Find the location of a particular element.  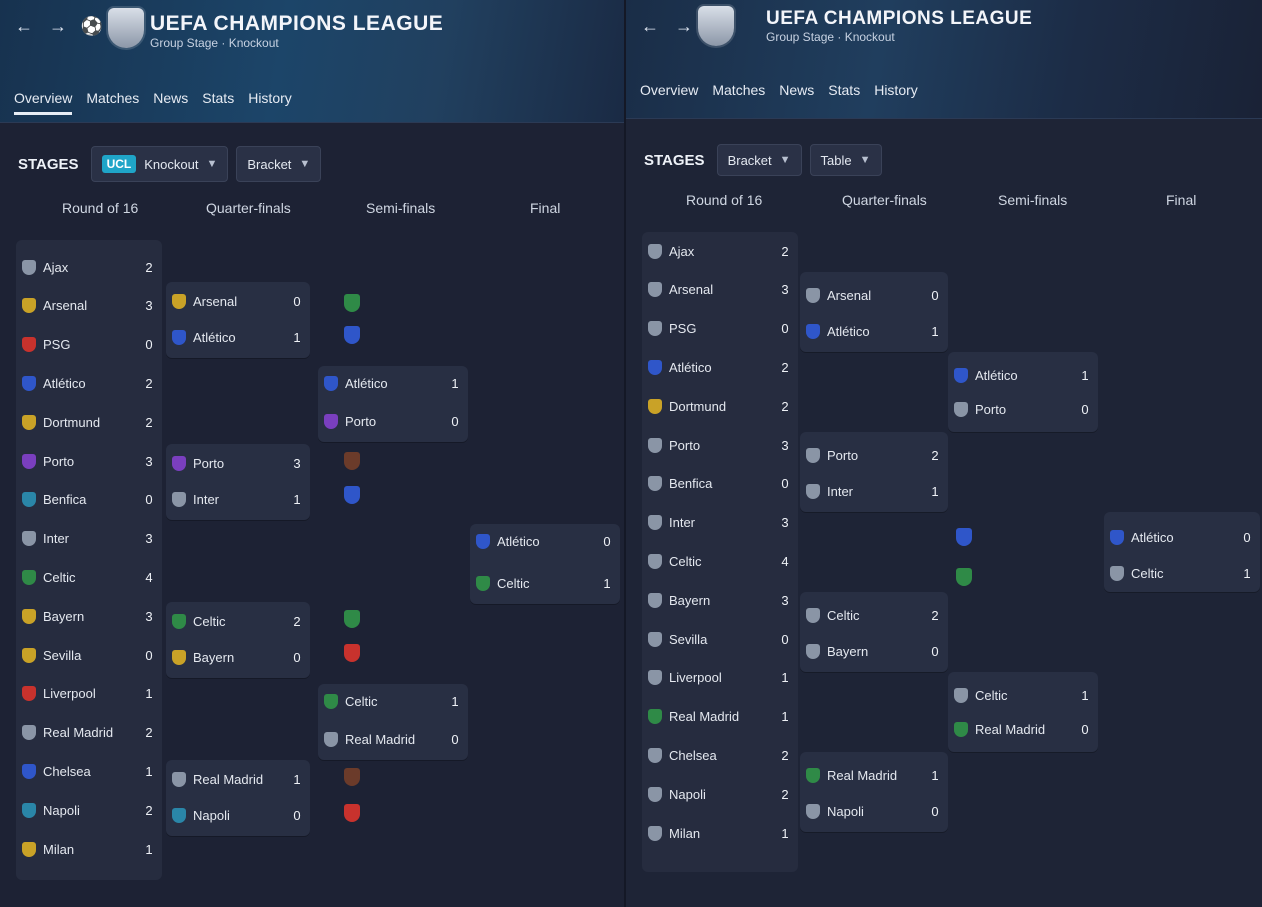

quarter-final-match: Porto 3 Inter 1 is located at coordinates (238, 482).